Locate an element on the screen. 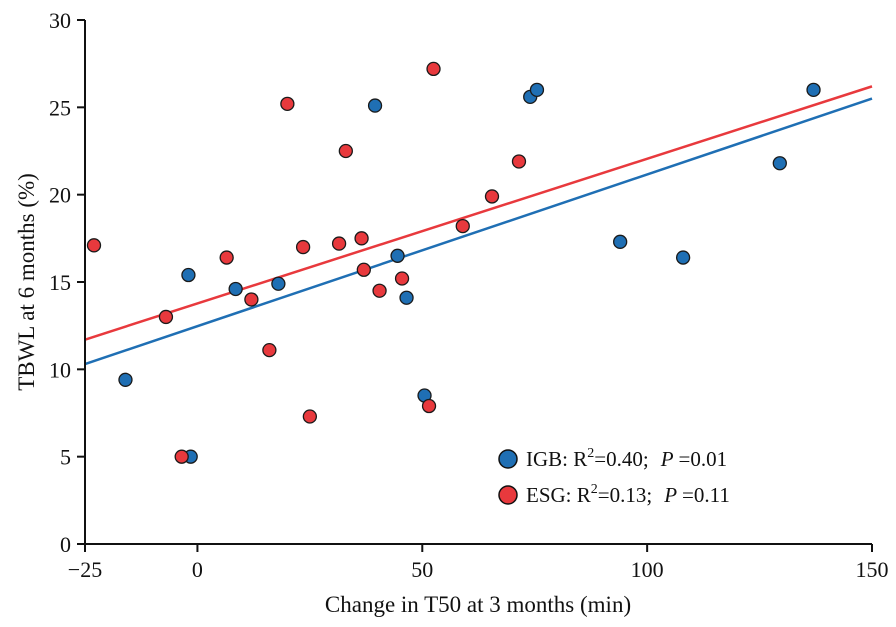 The image size is (896, 627). x-tick-label: 0 is located at coordinates (197, 569).